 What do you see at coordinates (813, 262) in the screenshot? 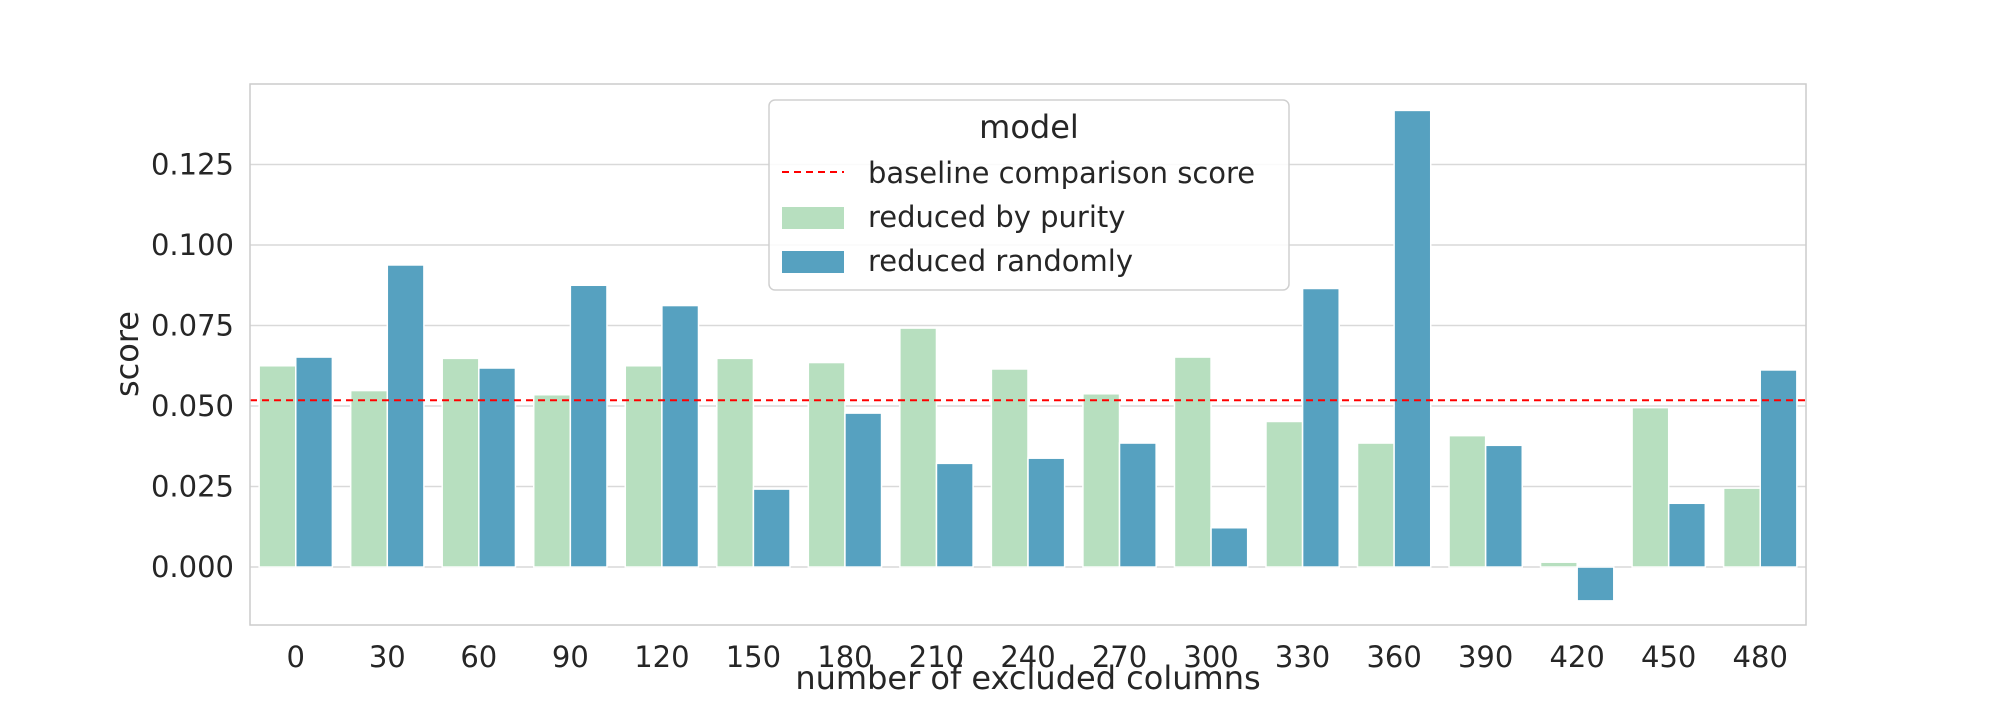
I see `legend-swatch-reduced-randomly` at bounding box center [813, 262].